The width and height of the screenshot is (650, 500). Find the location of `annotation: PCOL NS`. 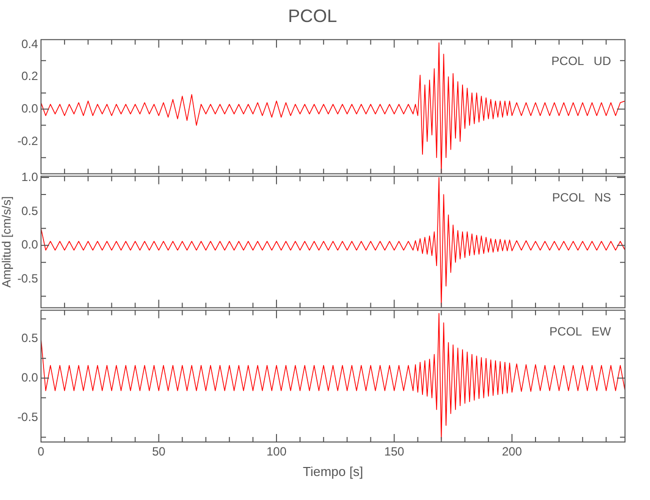

annotation: PCOL NS is located at coordinates (581, 197).